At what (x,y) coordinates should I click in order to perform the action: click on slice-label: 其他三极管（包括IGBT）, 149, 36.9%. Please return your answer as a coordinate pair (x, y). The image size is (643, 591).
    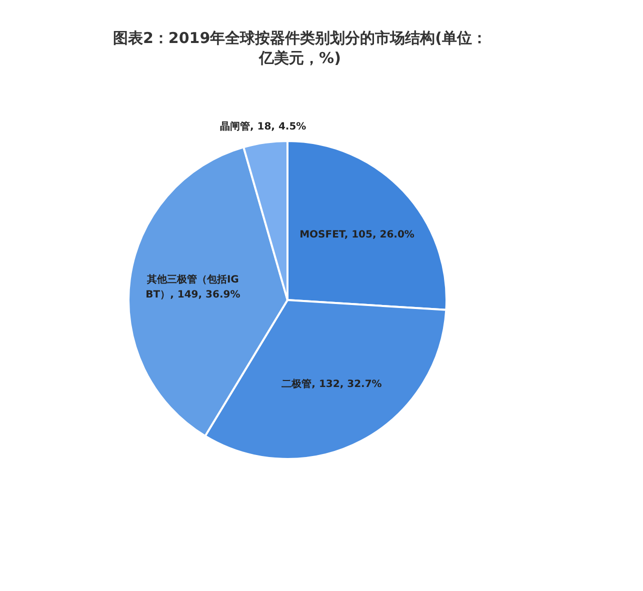
    Looking at the image, I should click on (193, 287).